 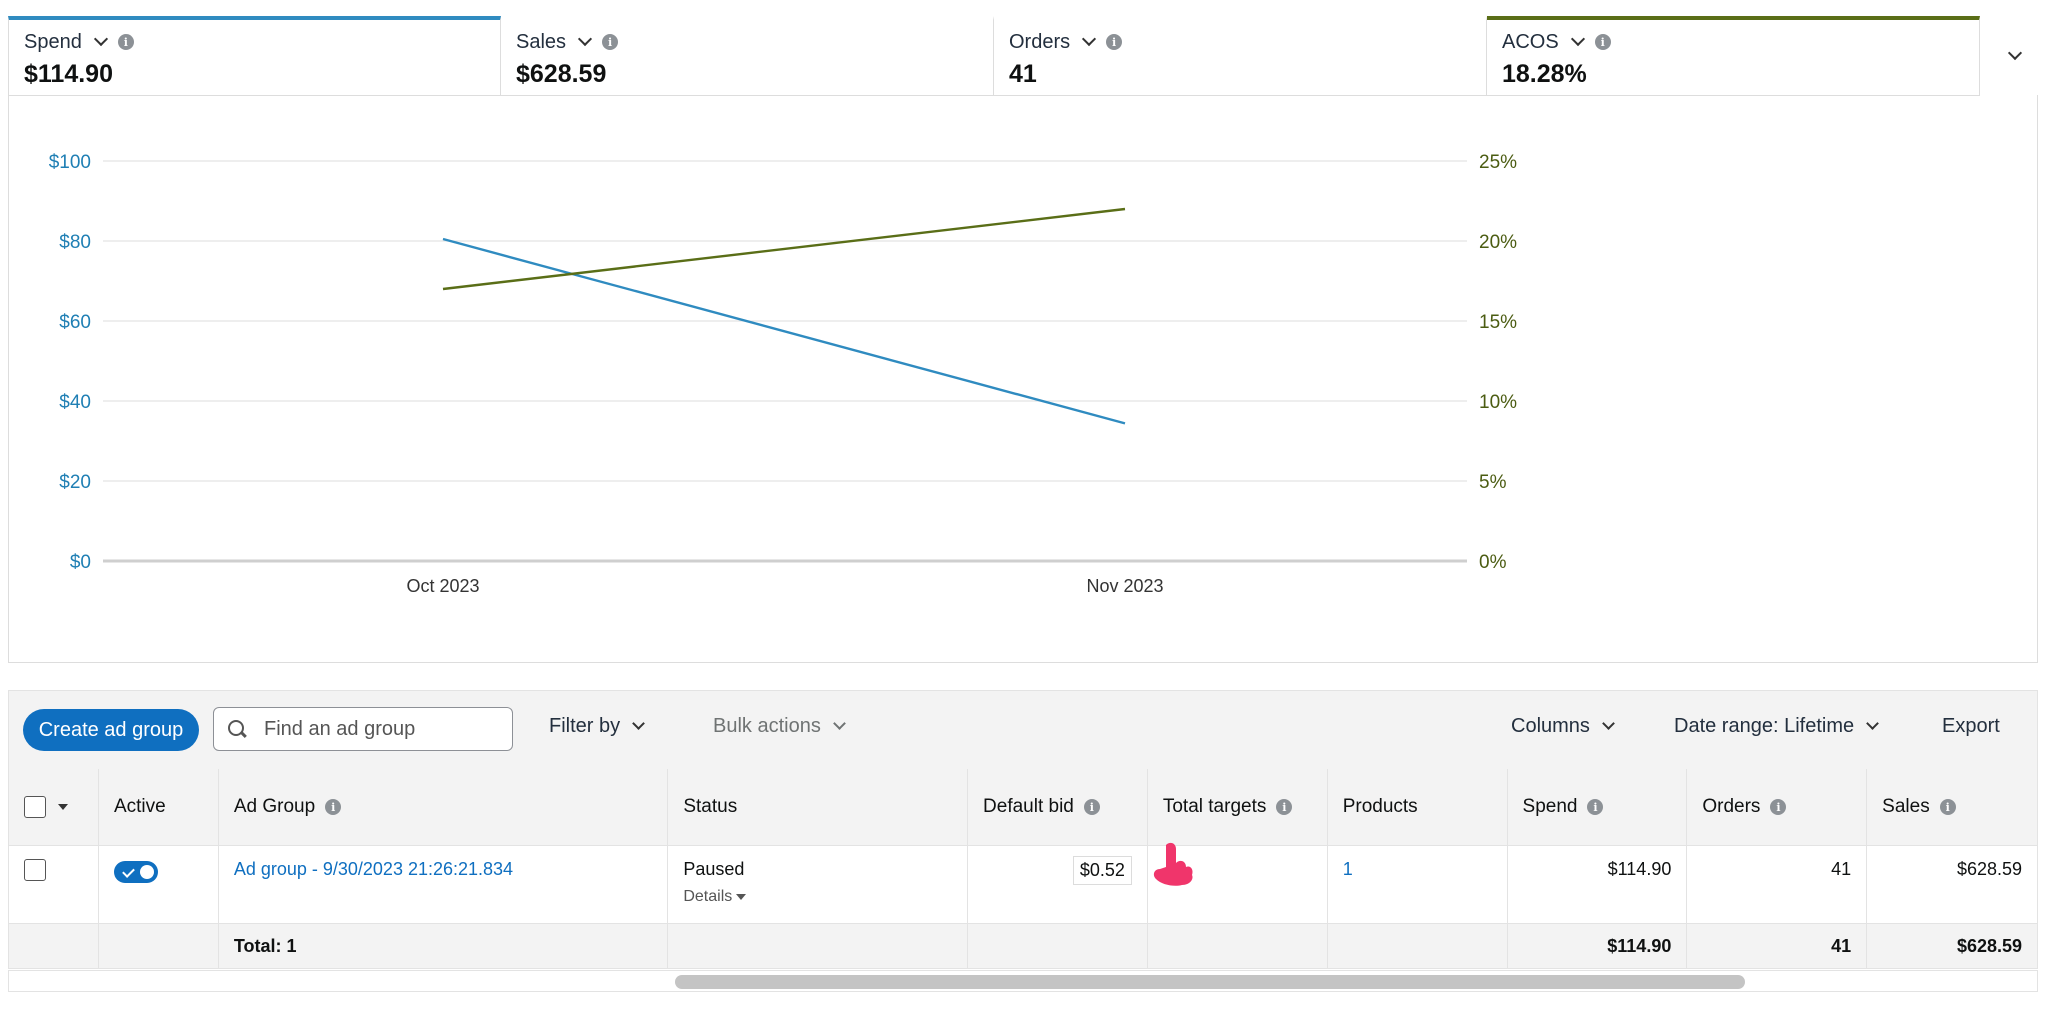 I want to click on header-sales: Sales i, so click(x=1952, y=807).